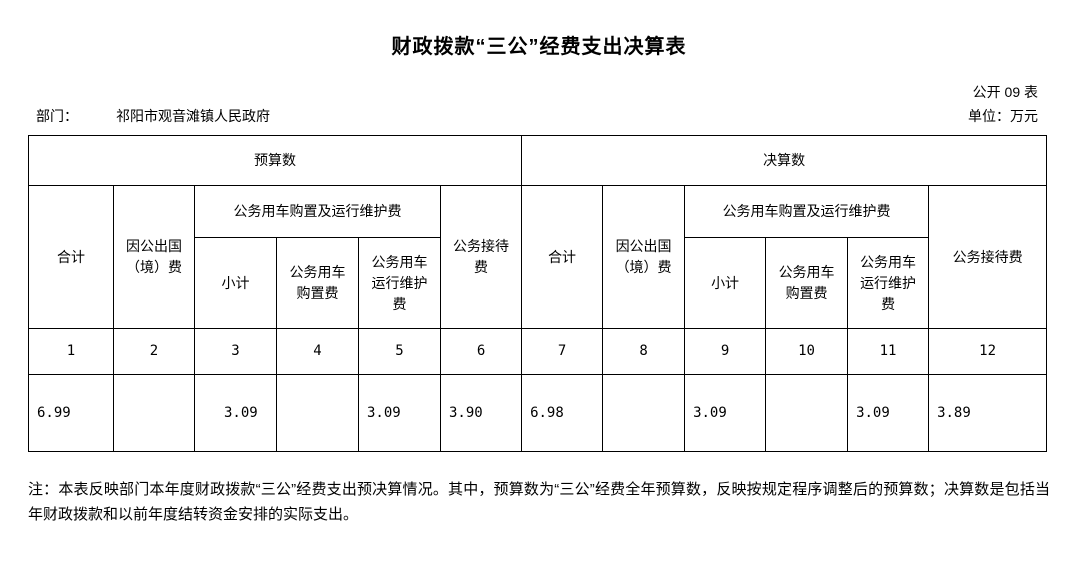 This screenshot has height=575, width=1078. I want to click on value-final-total: 6.98, so click(562, 413).